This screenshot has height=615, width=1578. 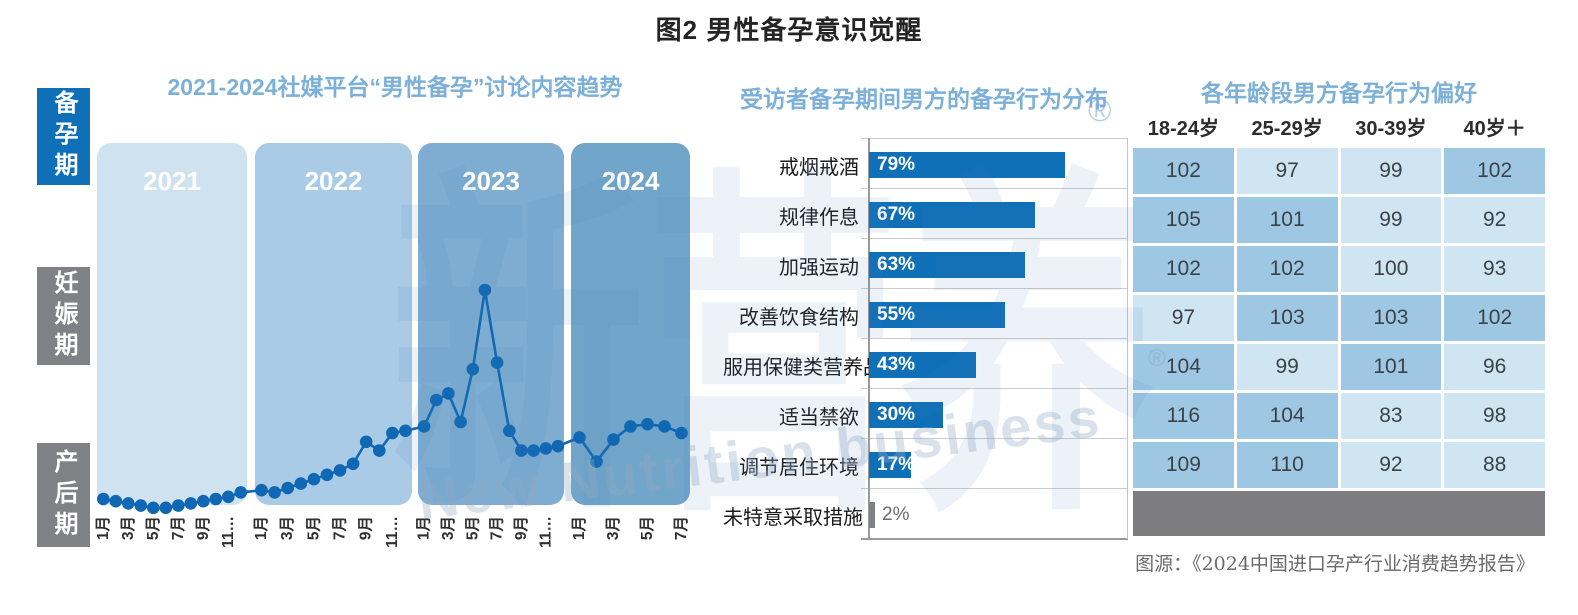 I want to click on bar, so click(x=872, y=515).